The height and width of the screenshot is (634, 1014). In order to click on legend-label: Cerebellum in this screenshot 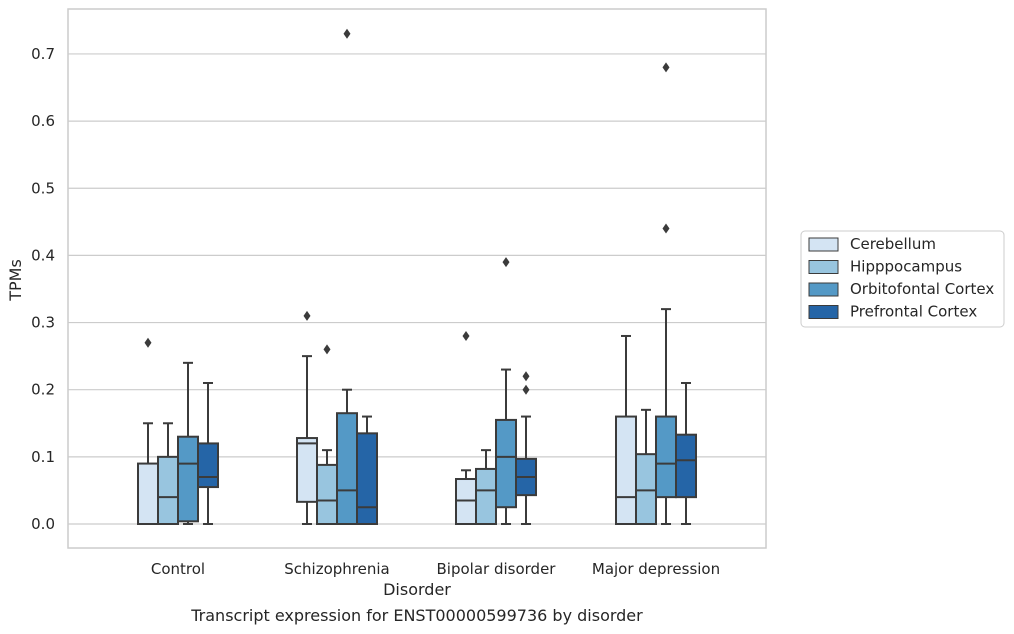, I will do `click(893, 244)`.